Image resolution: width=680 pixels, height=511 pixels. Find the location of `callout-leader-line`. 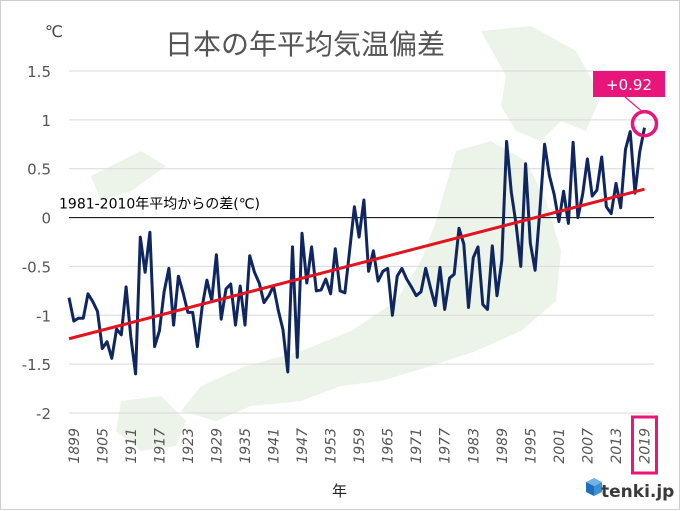

callout-leader-line is located at coordinates (634, 105).